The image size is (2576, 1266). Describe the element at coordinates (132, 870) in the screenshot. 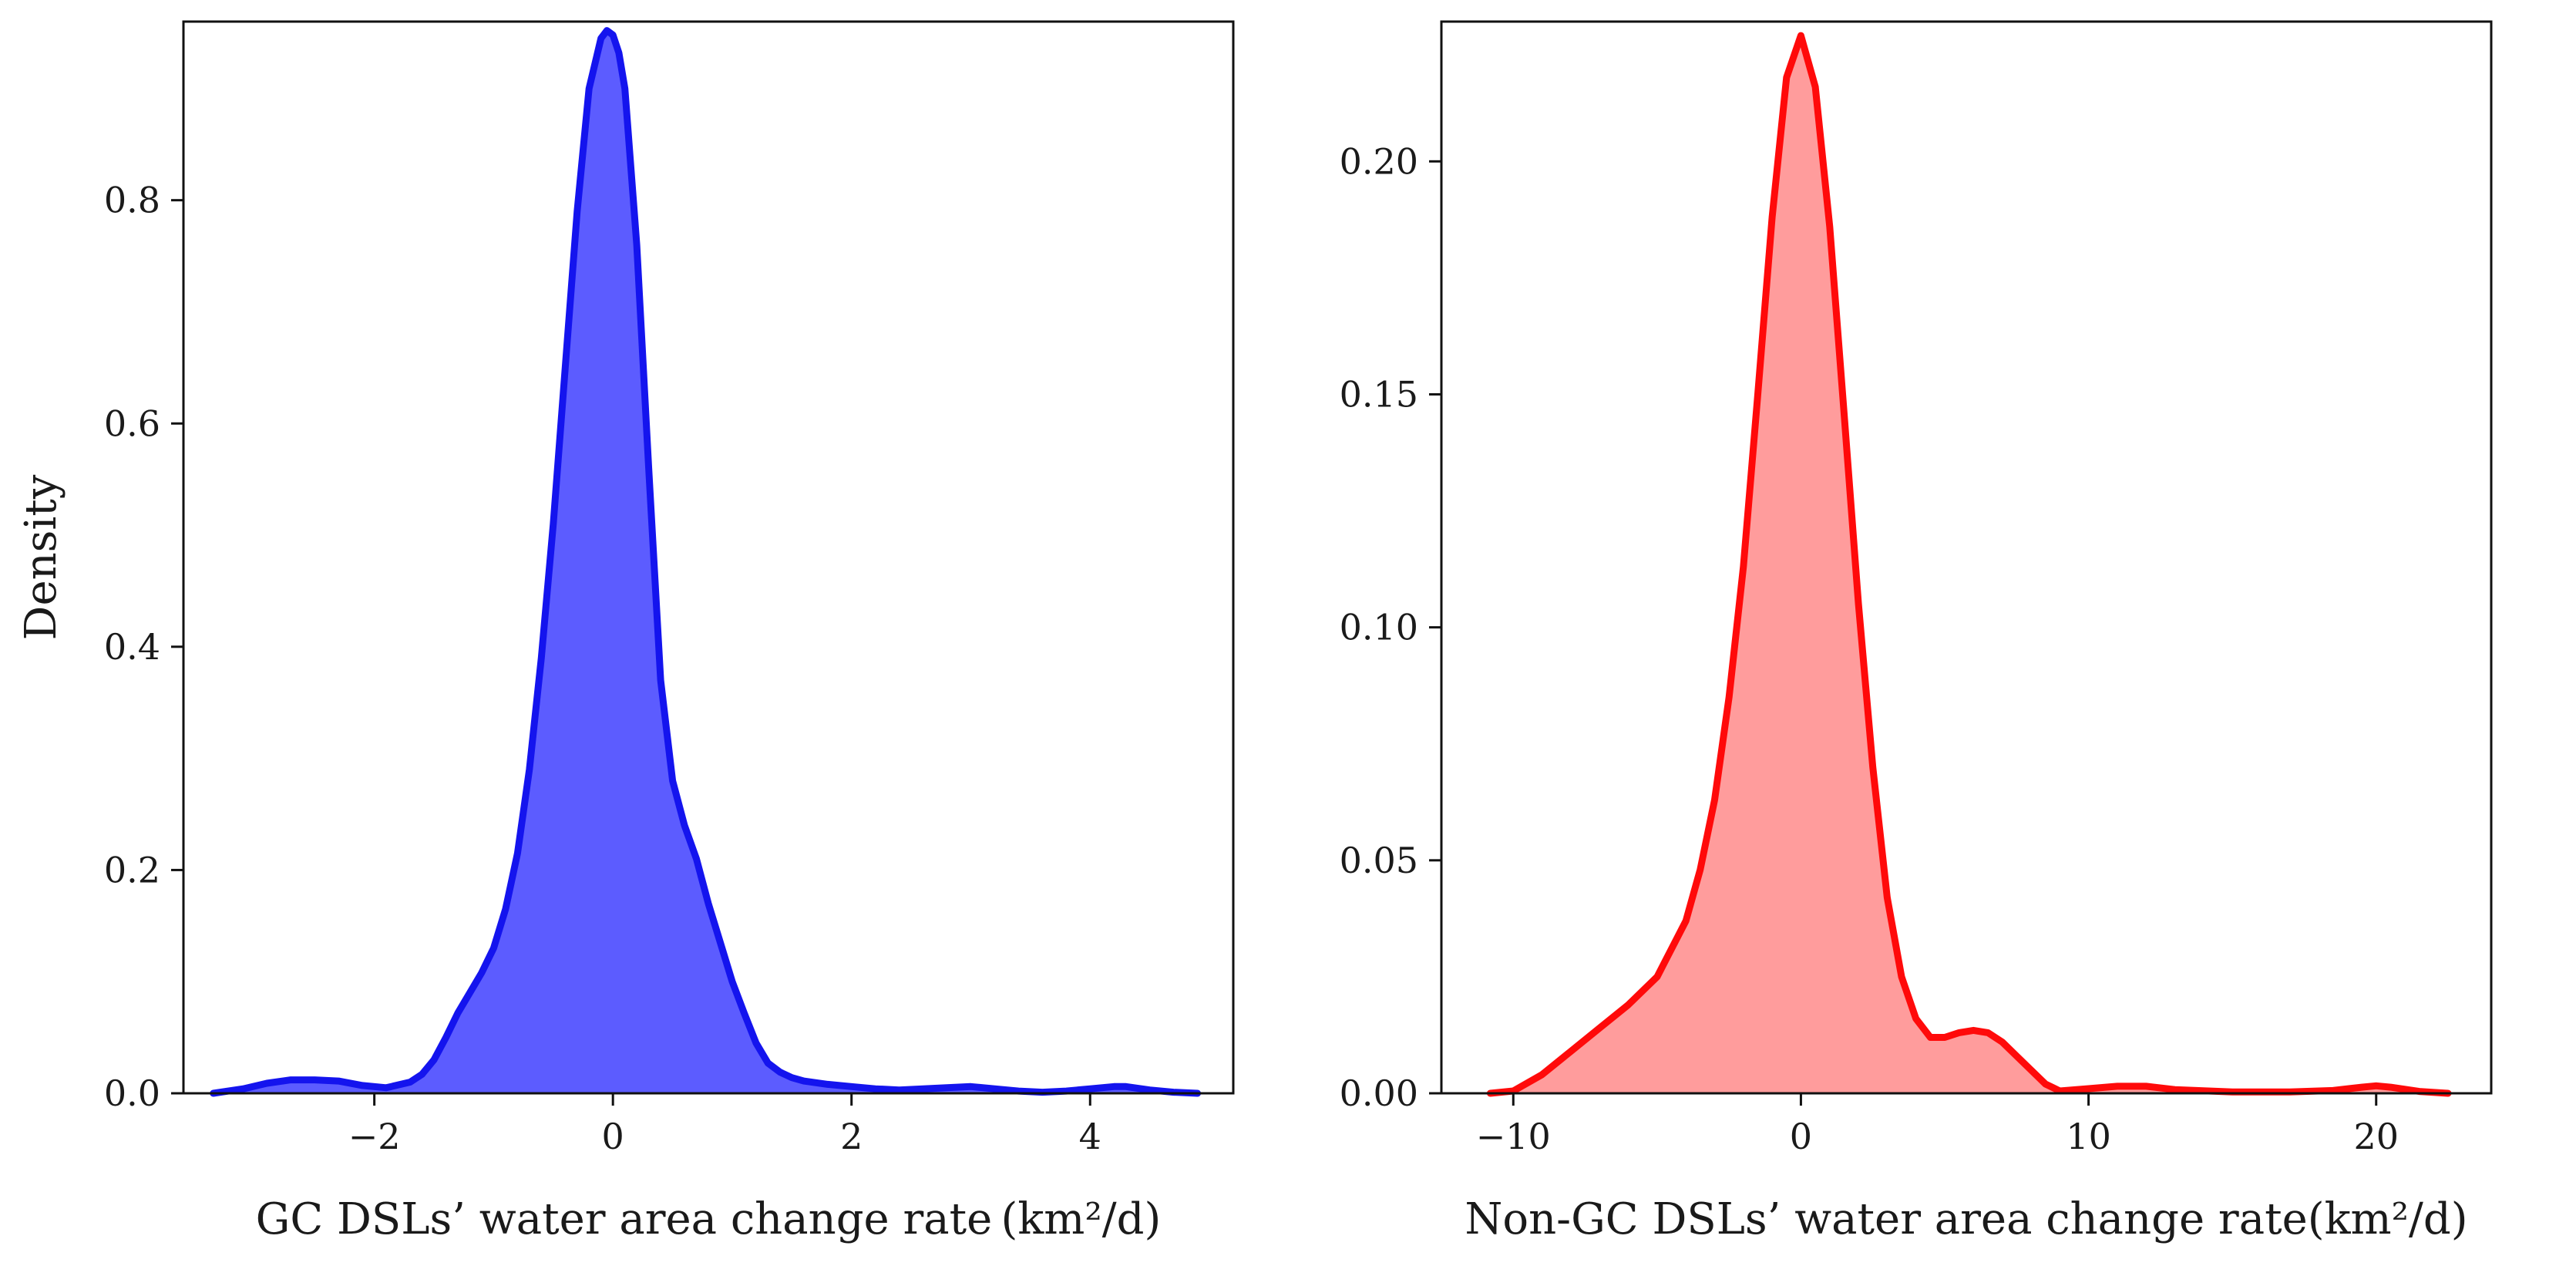

I see `y-tick-label: 0.2` at that location.